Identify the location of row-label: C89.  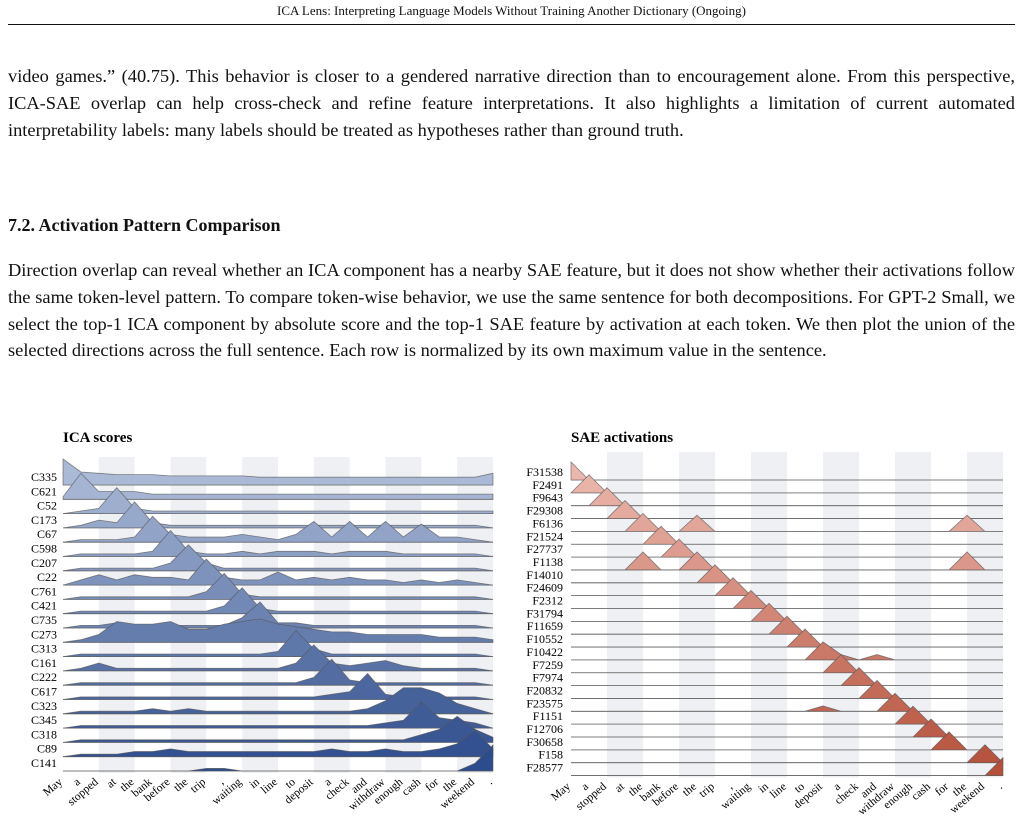
(47, 749).